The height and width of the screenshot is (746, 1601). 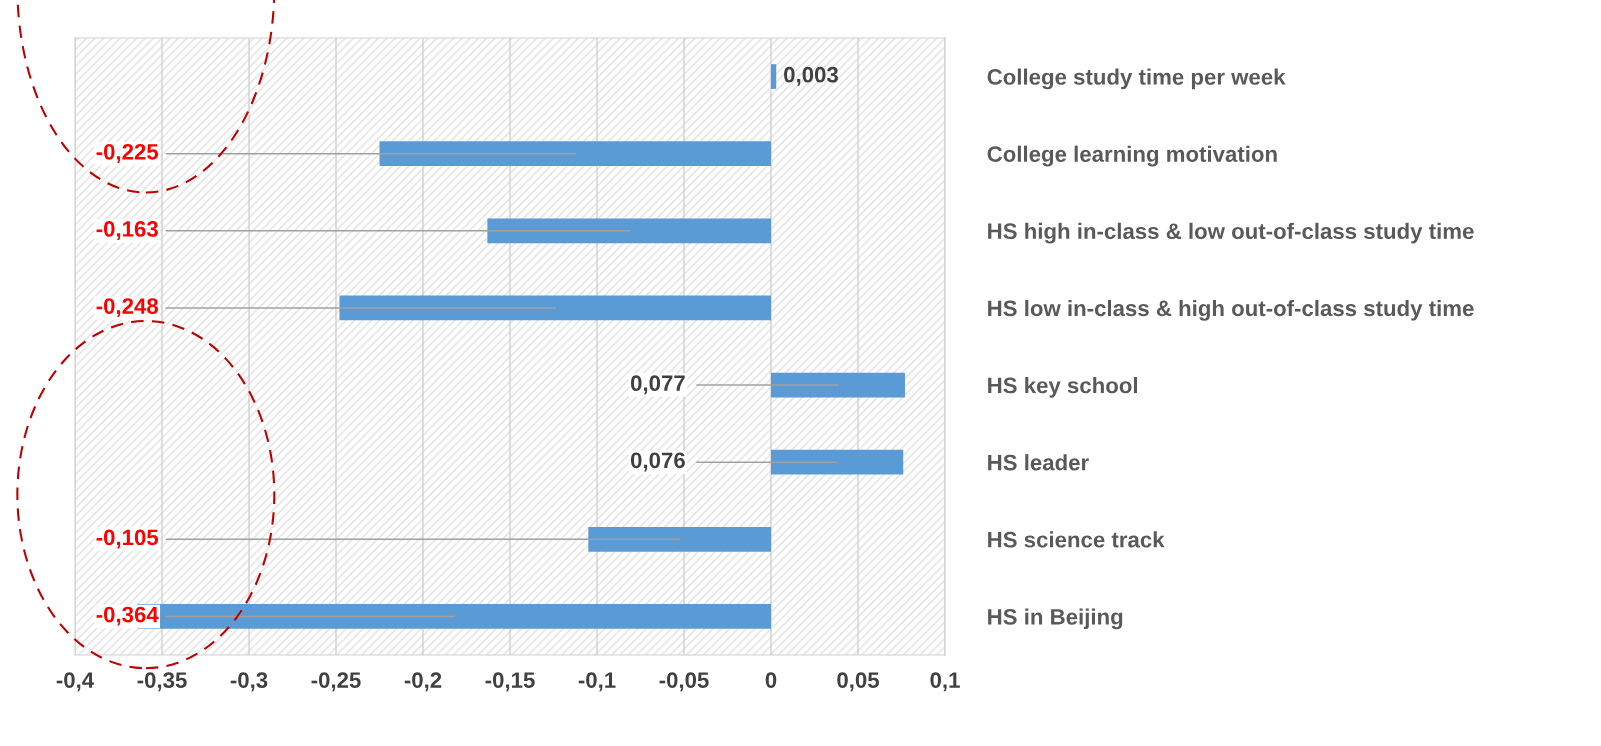 I want to click on data-label: -0,364, so click(x=127, y=616).